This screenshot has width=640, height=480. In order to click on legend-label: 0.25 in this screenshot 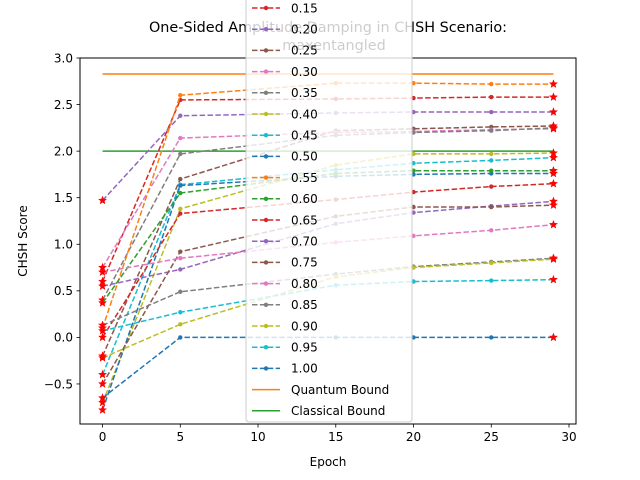, I will do `click(304, 51)`.